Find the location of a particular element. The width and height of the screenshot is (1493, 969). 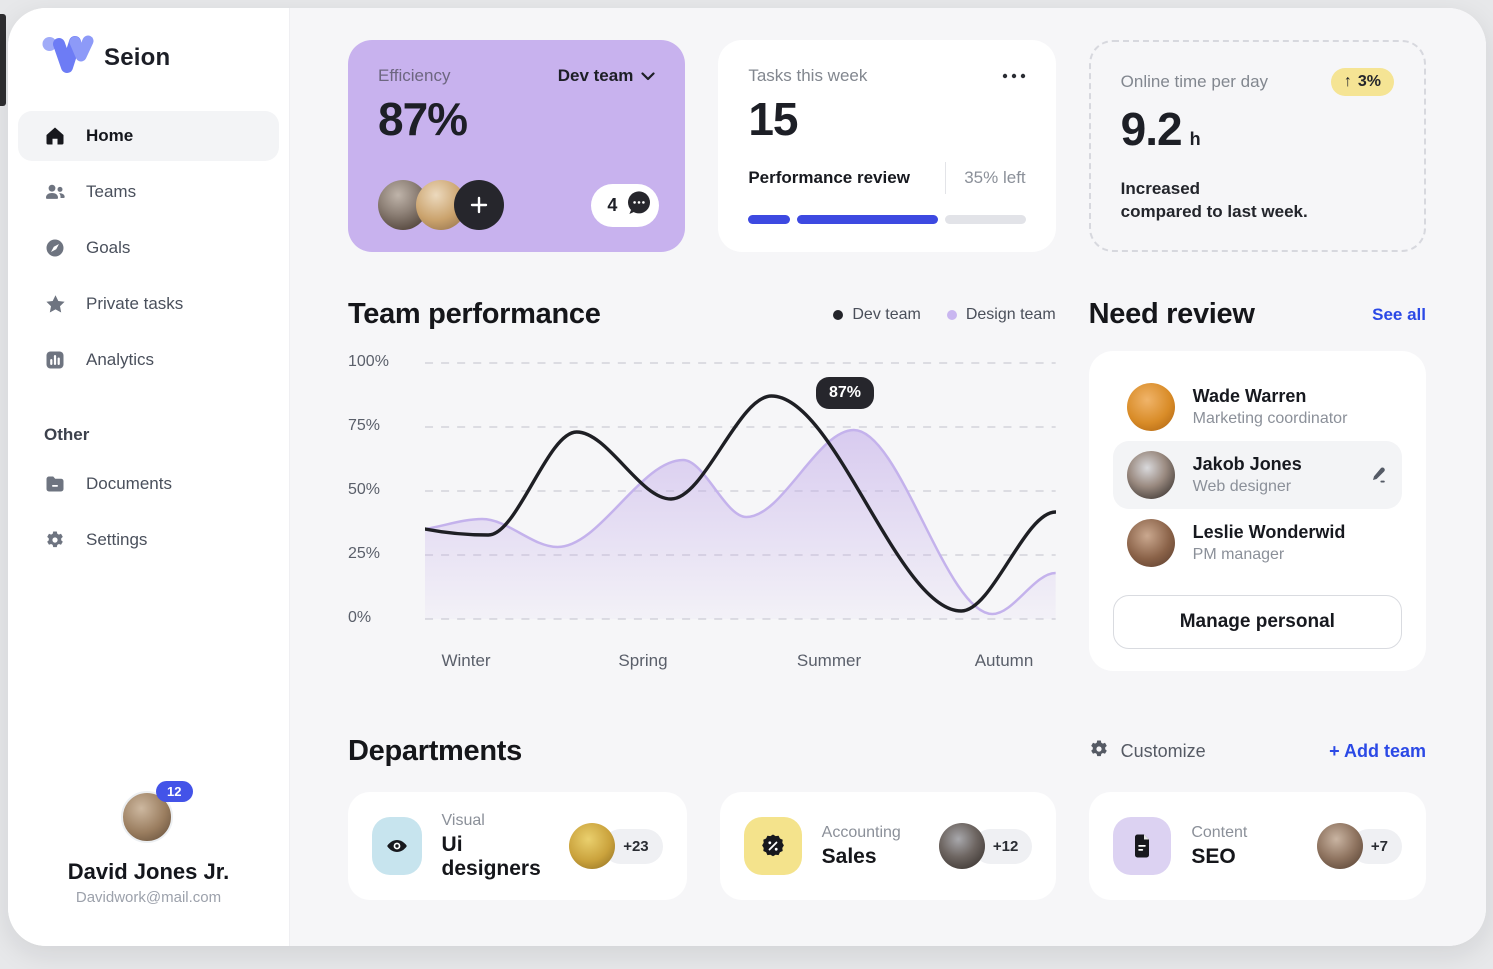

chart-svg is located at coordinates (740, 491).